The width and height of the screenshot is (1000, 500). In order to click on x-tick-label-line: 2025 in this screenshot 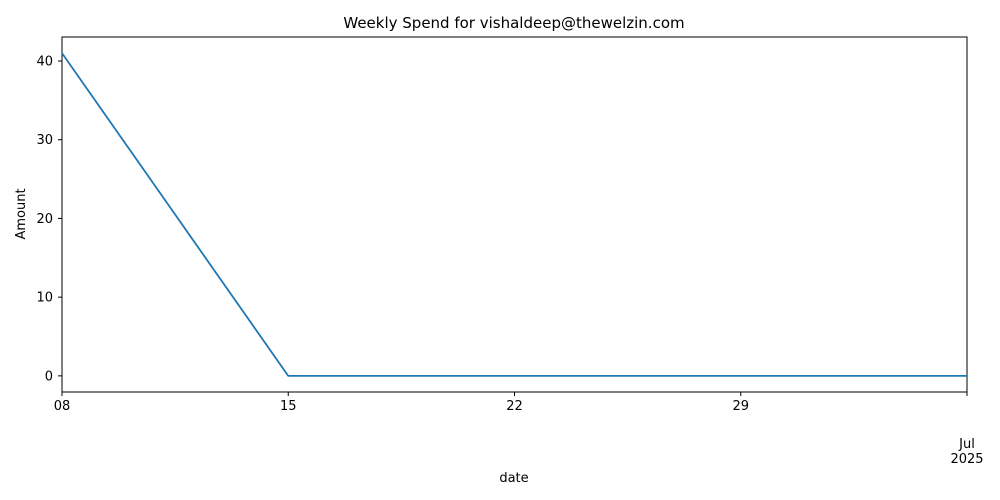, I will do `click(966, 459)`.